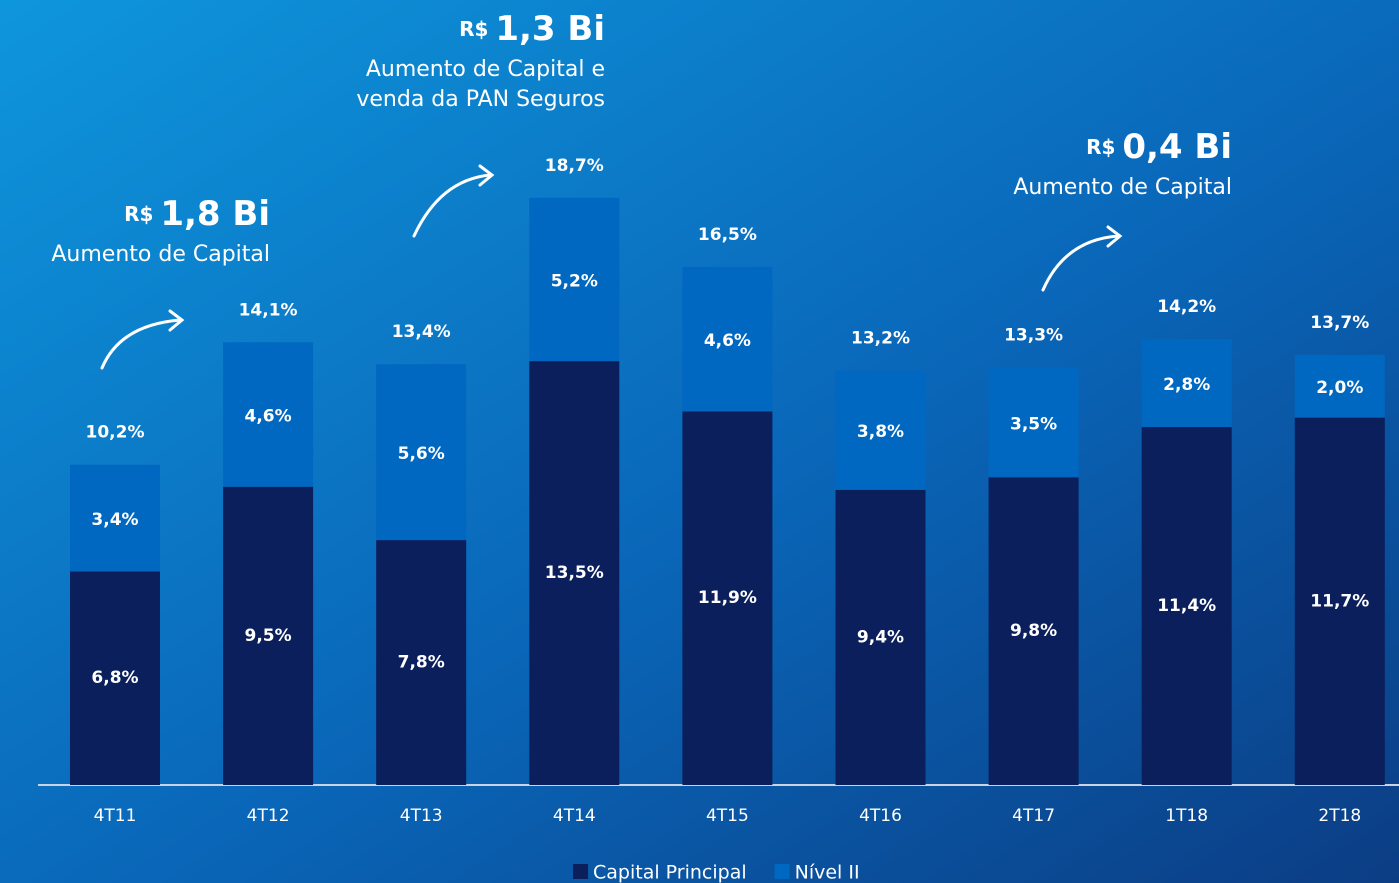 The height and width of the screenshot is (883, 1399). What do you see at coordinates (1033, 335) in the screenshot?
I see `total-label: 13,3%` at bounding box center [1033, 335].